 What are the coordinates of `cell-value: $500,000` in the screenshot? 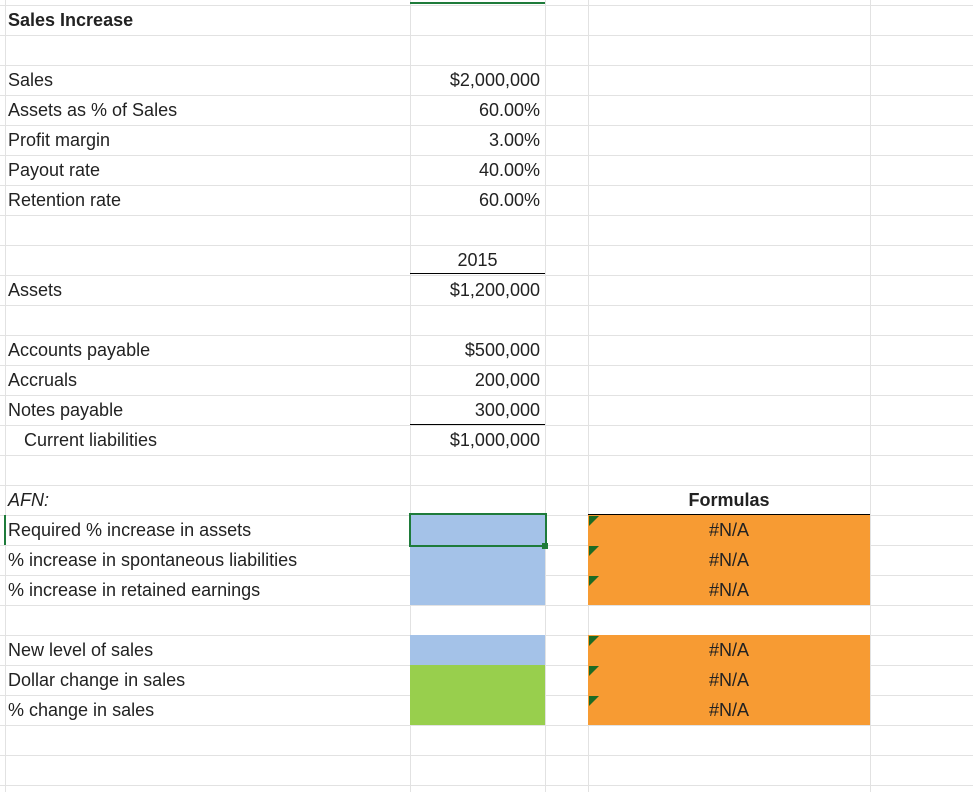 It's located at (502, 350).